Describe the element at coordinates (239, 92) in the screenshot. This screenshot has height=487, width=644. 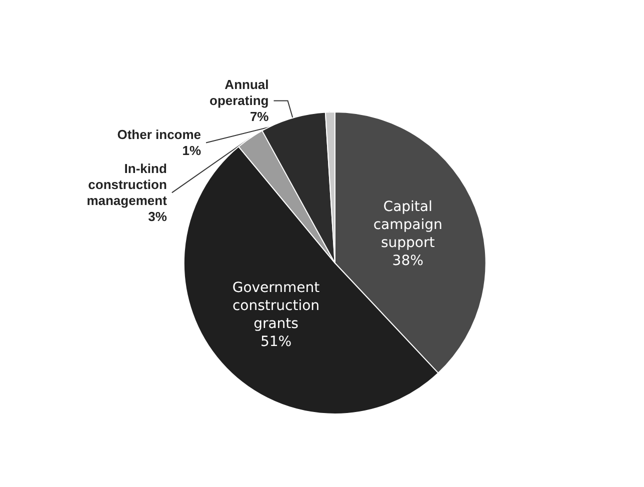
I see `slice-label: Annual operating` at that location.